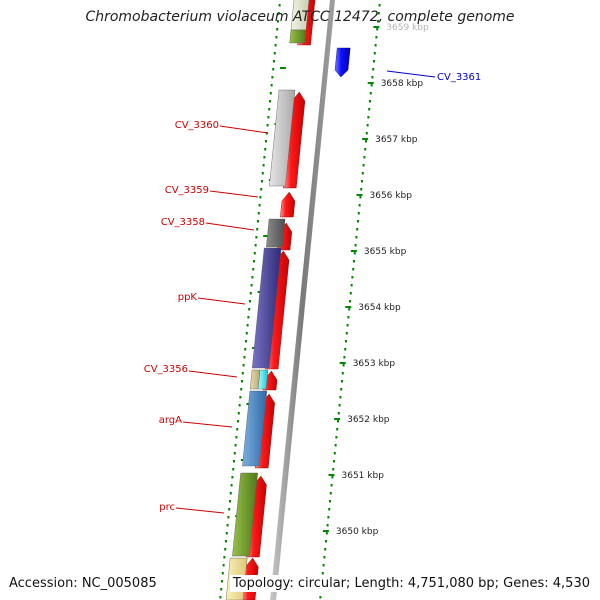  What do you see at coordinates (363, 476) in the screenshot?
I see `tick-label: 3651 kbp` at bounding box center [363, 476].